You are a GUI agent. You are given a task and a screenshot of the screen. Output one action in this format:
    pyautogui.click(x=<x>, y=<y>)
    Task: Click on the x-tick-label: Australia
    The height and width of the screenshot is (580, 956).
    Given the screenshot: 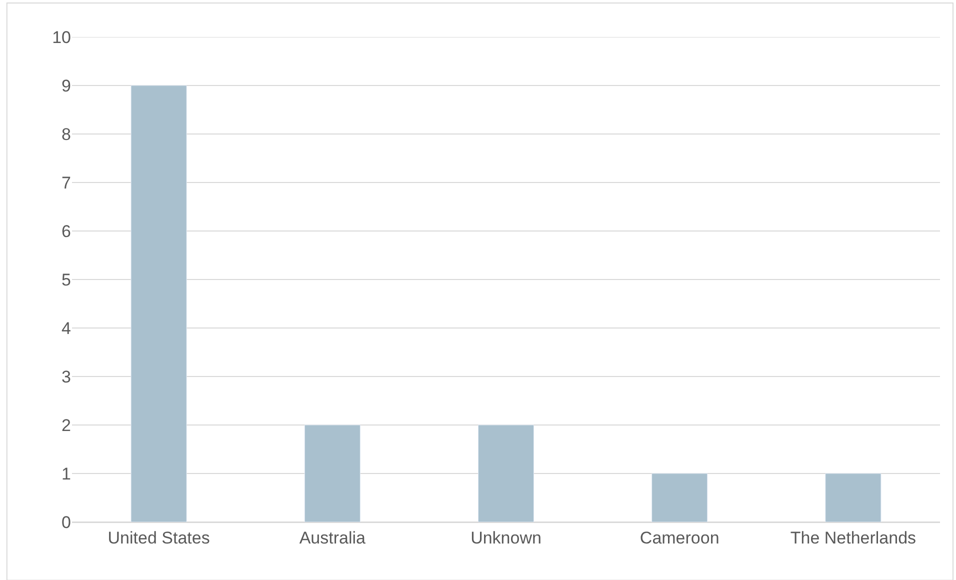 What is the action you would take?
    pyautogui.click(x=332, y=538)
    